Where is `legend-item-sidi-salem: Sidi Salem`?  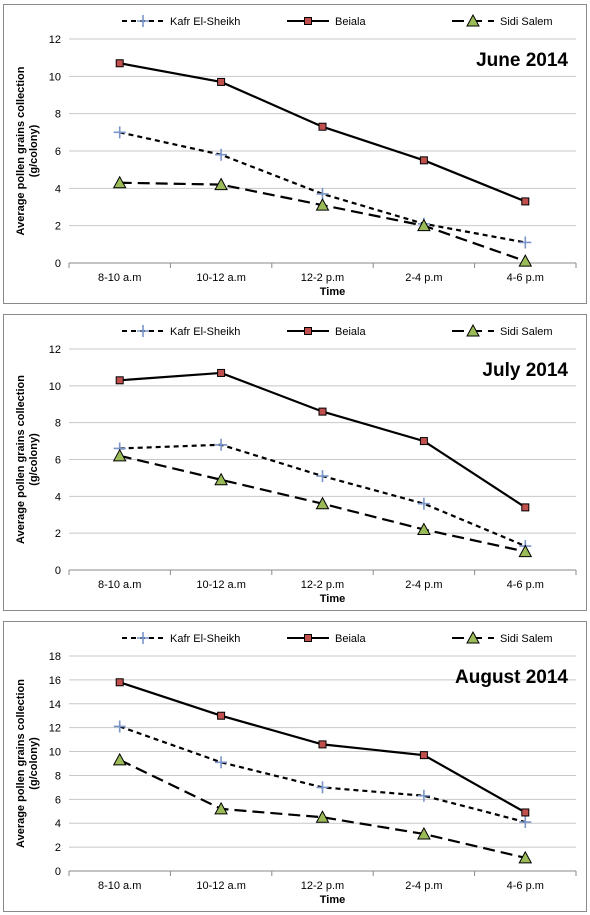 legend-item-sidi-salem: Sidi Salem is located at coordinates (502, 637).